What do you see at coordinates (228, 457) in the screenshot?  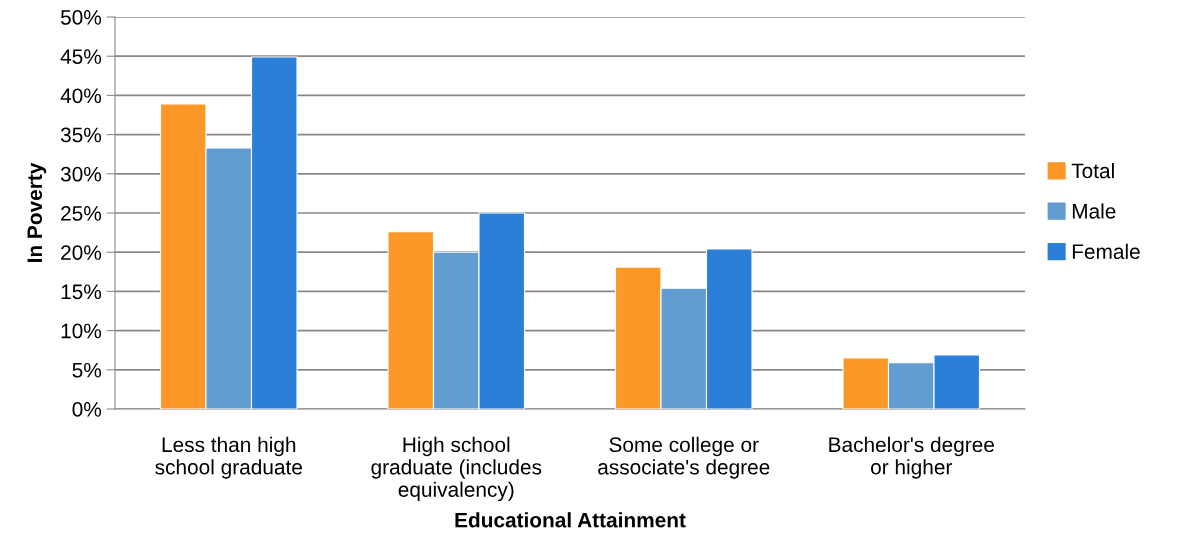 I see `x-tick-label: Less than high school graduate` at bounding box center [228, 457].